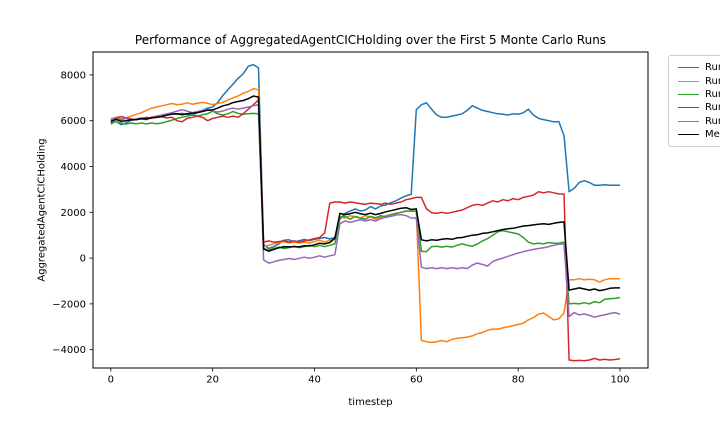 This screenshot has height=432, width=720. What do you see at coordinates (518, 380) in the screenshot?
I see `x-tick-label: 80` at bounding box center [518, 380].